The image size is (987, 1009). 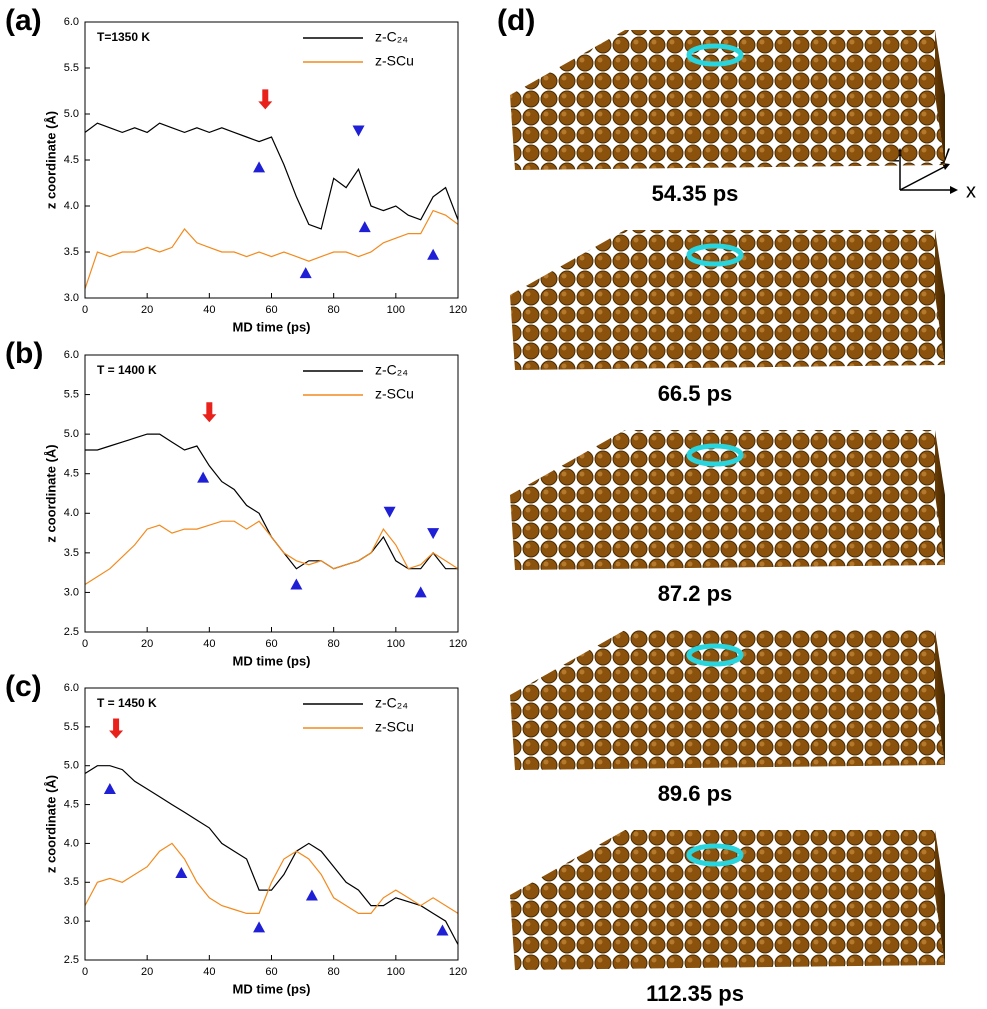 I want to click on panel-label: (d), so click(x=516, y=20).